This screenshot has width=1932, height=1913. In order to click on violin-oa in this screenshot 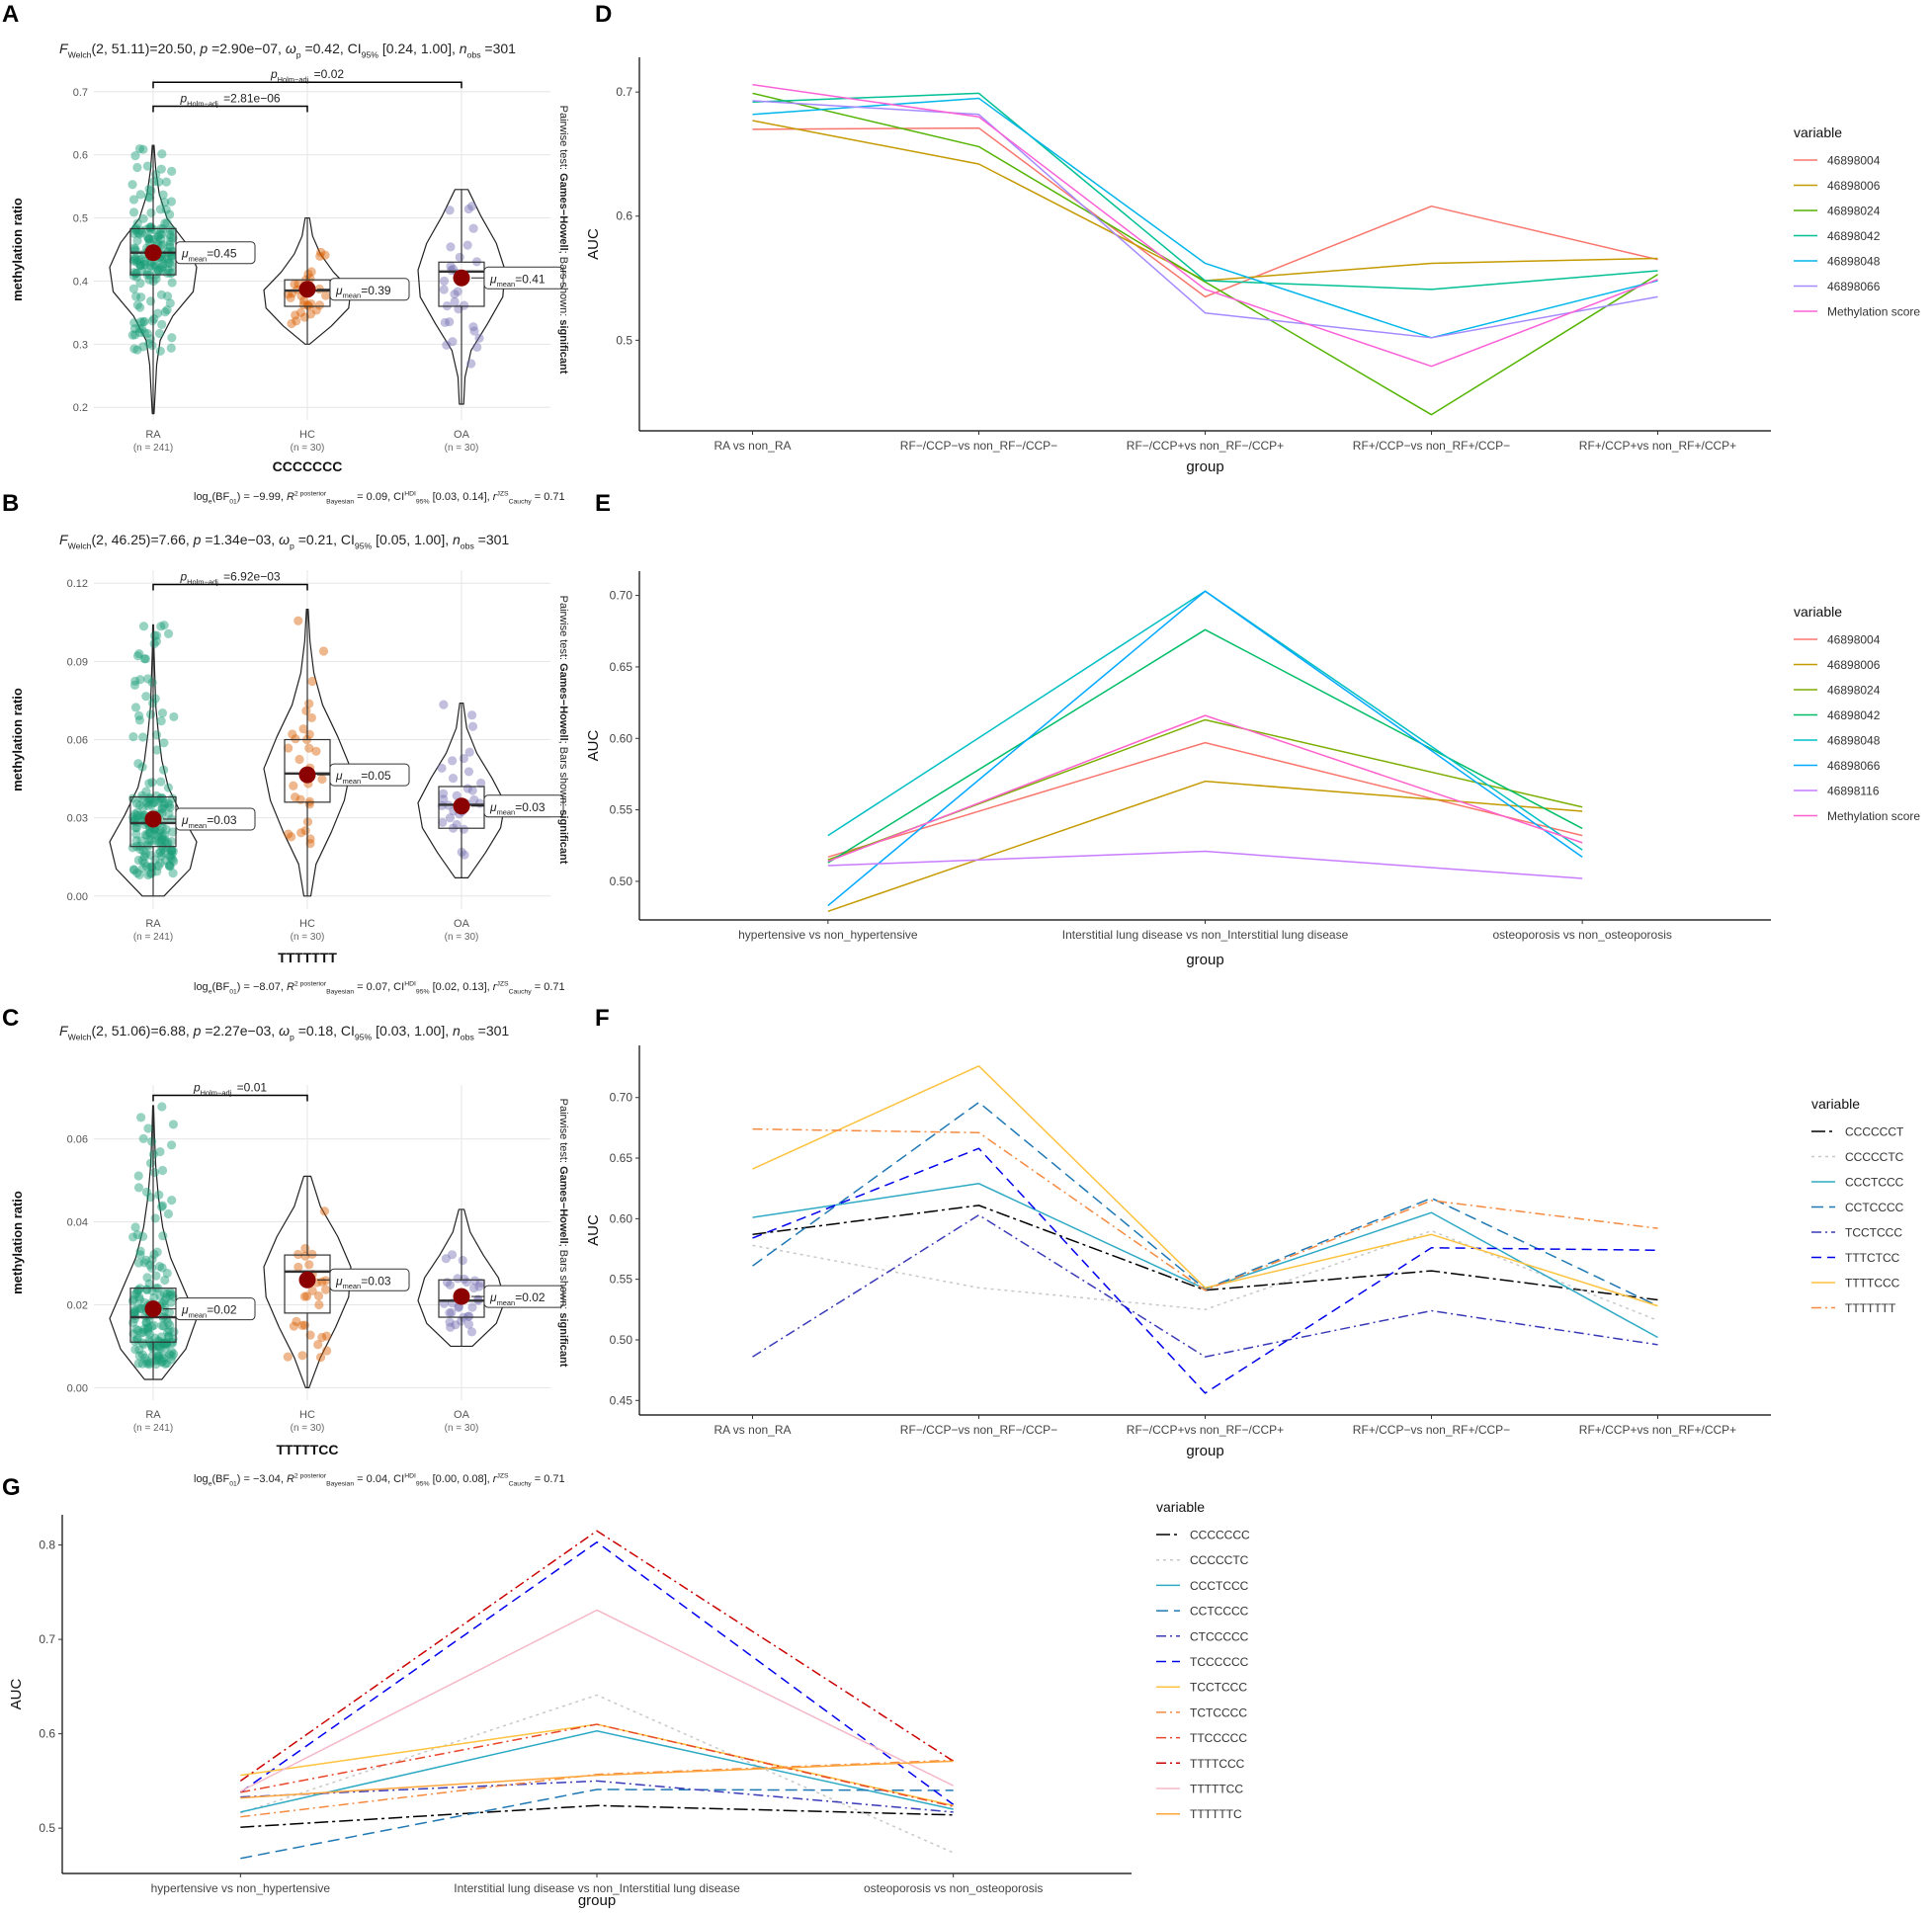, I will do `click(461, 1278)`.